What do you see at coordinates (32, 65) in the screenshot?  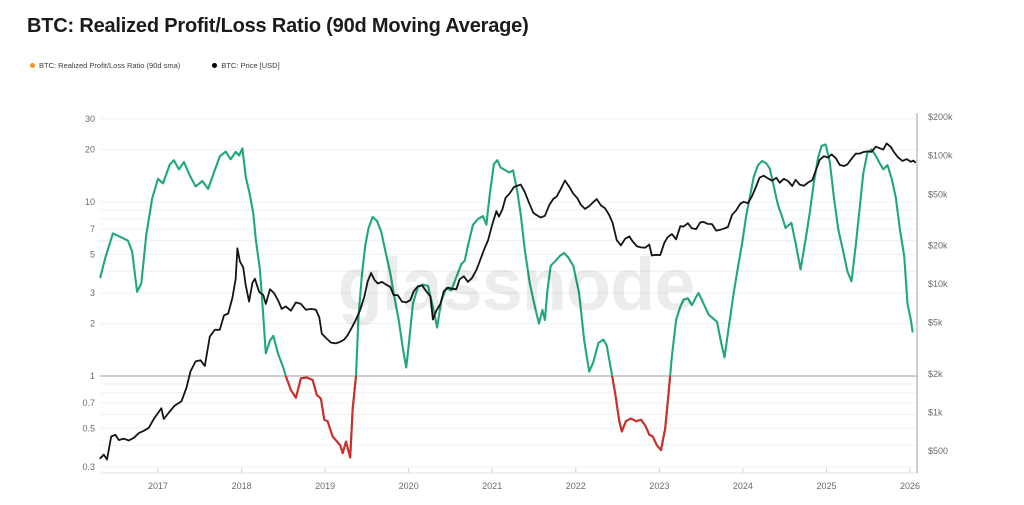 I see `legend-ratio-dot-icon` at bounding box center [32, 65].